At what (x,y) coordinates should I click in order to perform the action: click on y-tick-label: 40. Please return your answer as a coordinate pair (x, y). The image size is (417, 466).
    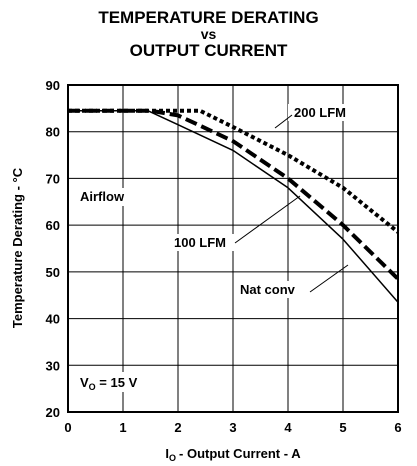
    Looking at the image, I should click on (53, 319).